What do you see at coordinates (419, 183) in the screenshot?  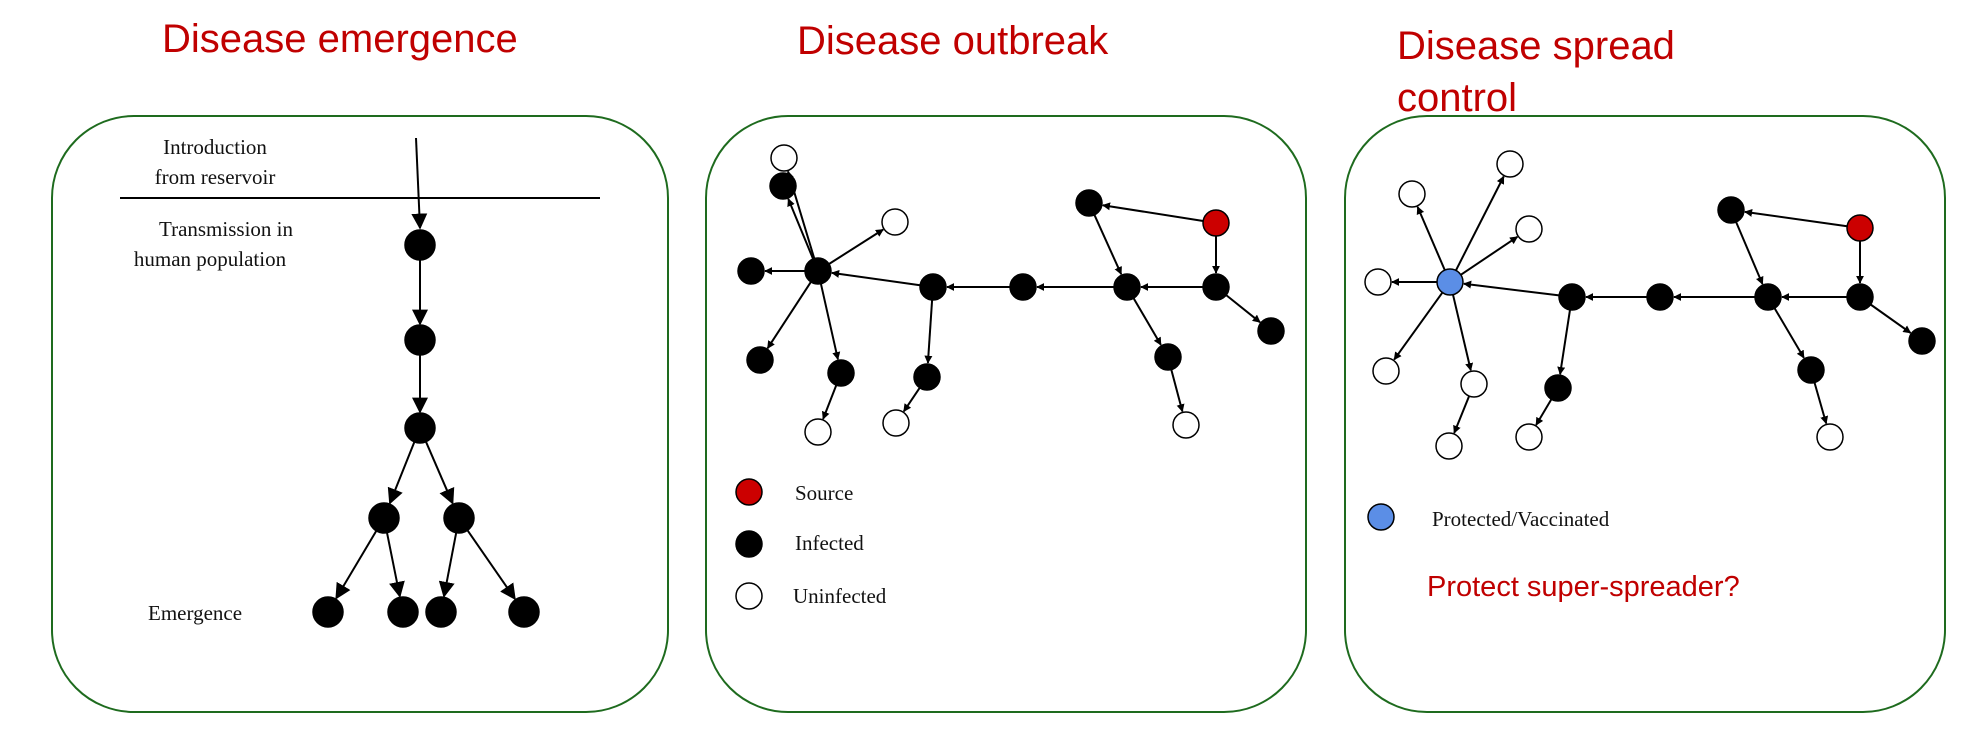 I see `introduction-edge` at bounding box center [419, 183].